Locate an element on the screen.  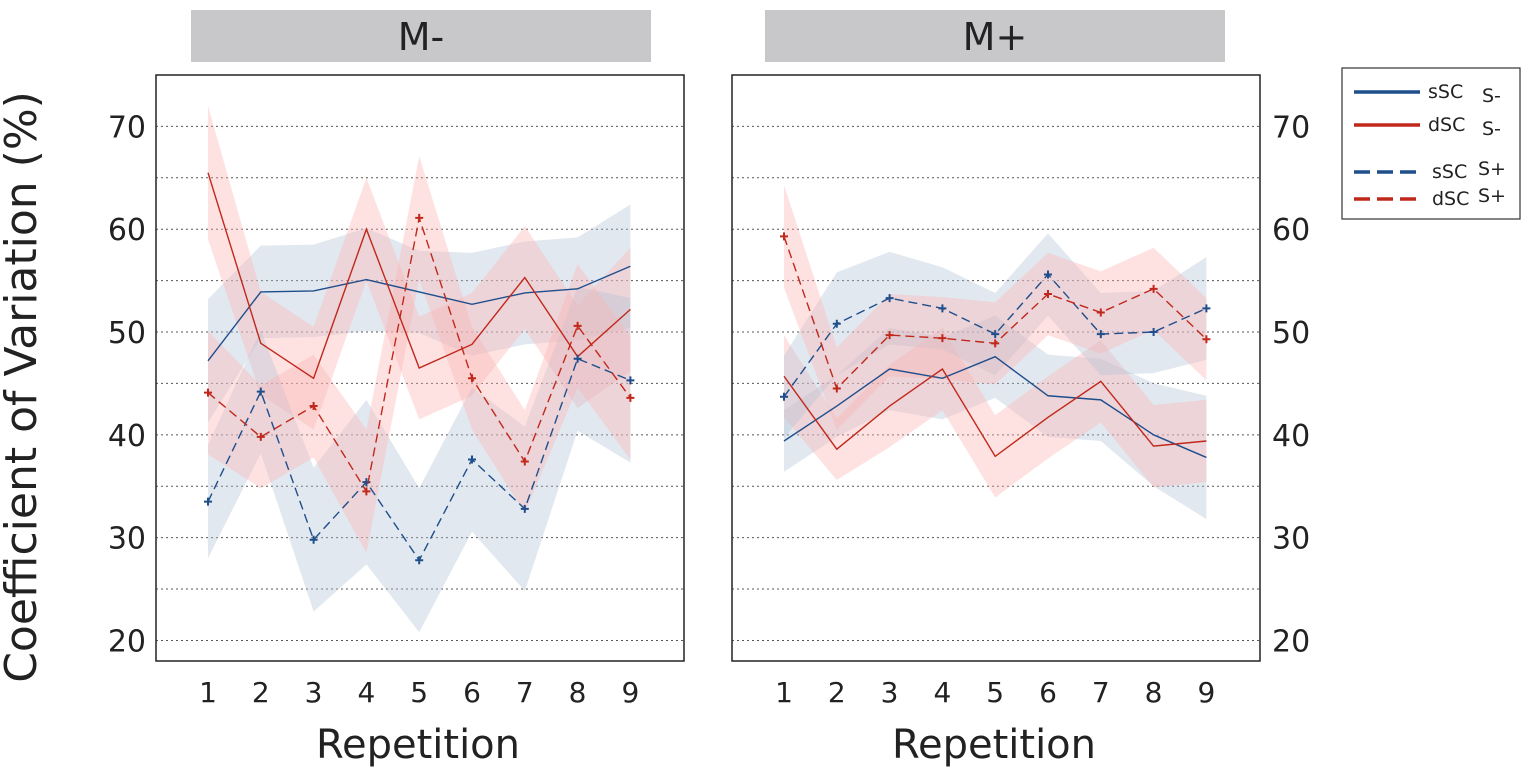
panel-title: M- is located at coordinates (421, 37).